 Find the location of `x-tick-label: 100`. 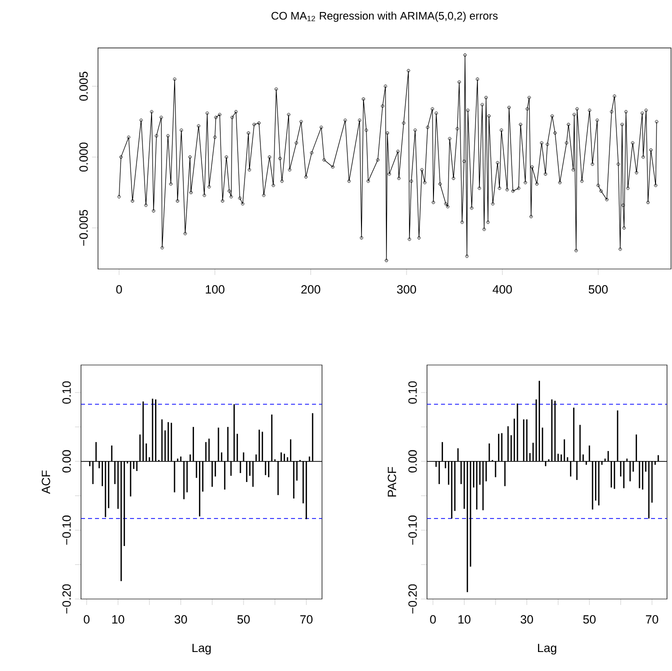

x-tick-label: 100 is located at coordinates (215, 289).